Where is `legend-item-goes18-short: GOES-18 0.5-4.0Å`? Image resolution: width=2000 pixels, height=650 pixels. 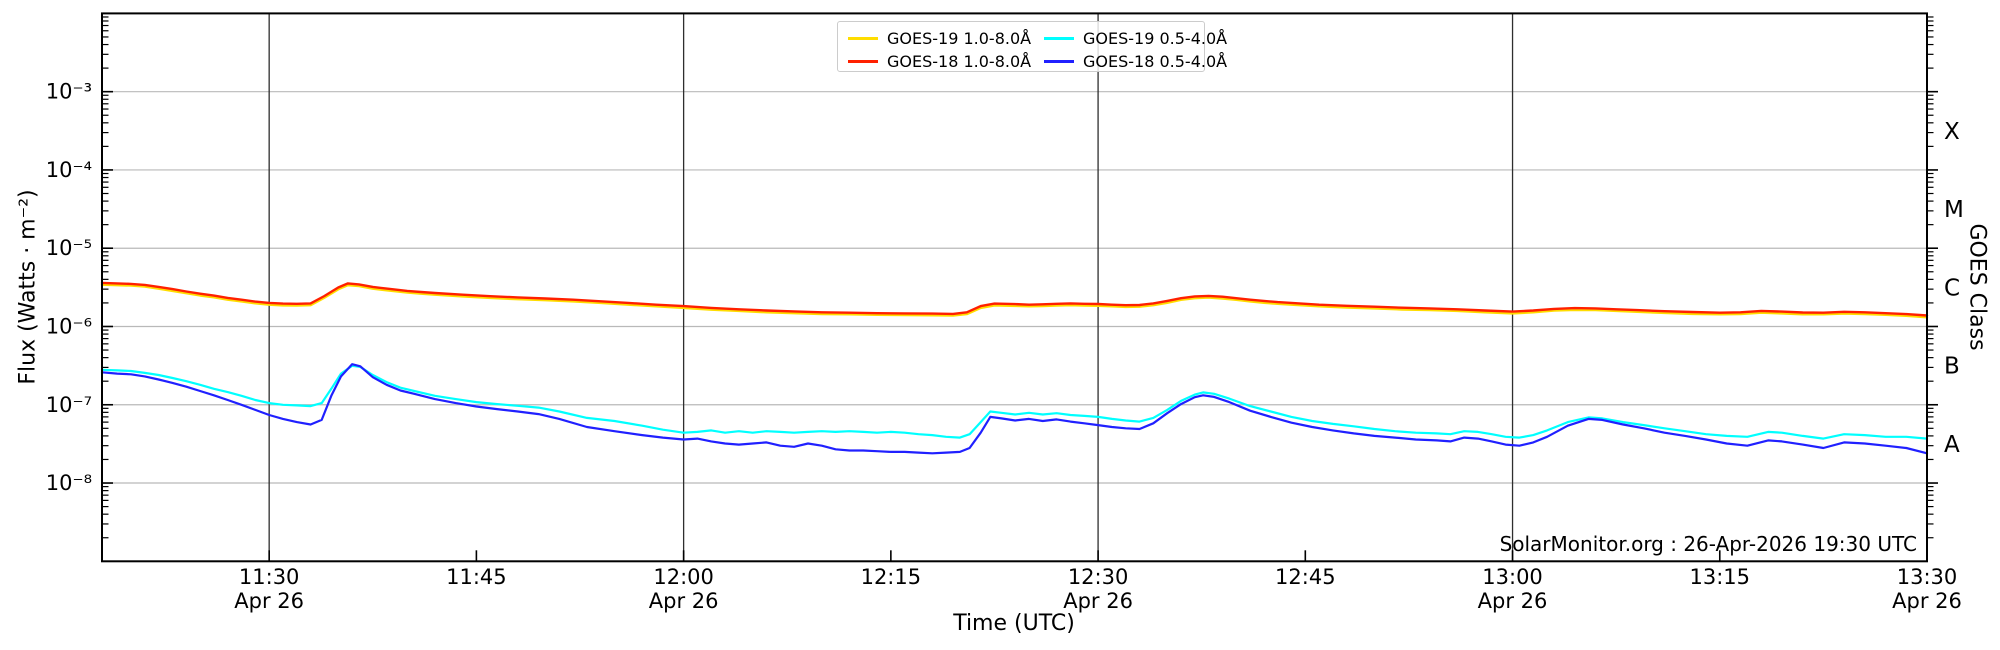 legend-item-goes18-short: GOES-18 0.5-4.0Å is located at coordinates (1135, 61).